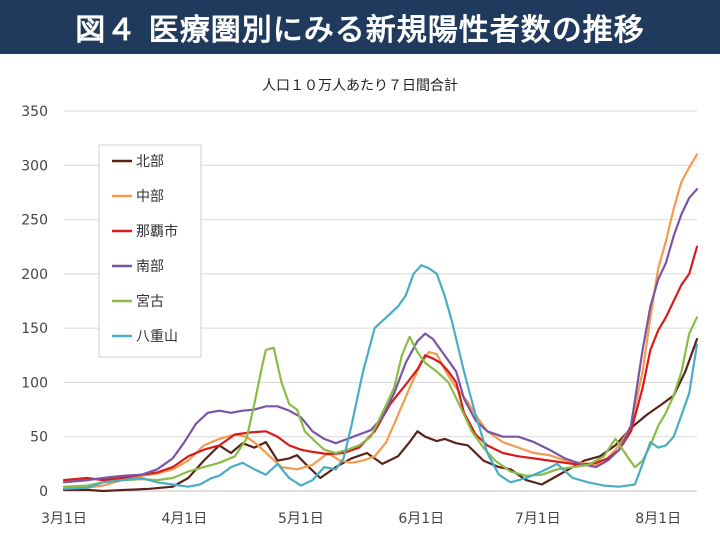 Image resolution: width=720 pixels, height=540 pixels. What do you see at coordinates (150, 162) in the screenshot?
I see `legend-label: 北部` at bounding box center [150, 162].